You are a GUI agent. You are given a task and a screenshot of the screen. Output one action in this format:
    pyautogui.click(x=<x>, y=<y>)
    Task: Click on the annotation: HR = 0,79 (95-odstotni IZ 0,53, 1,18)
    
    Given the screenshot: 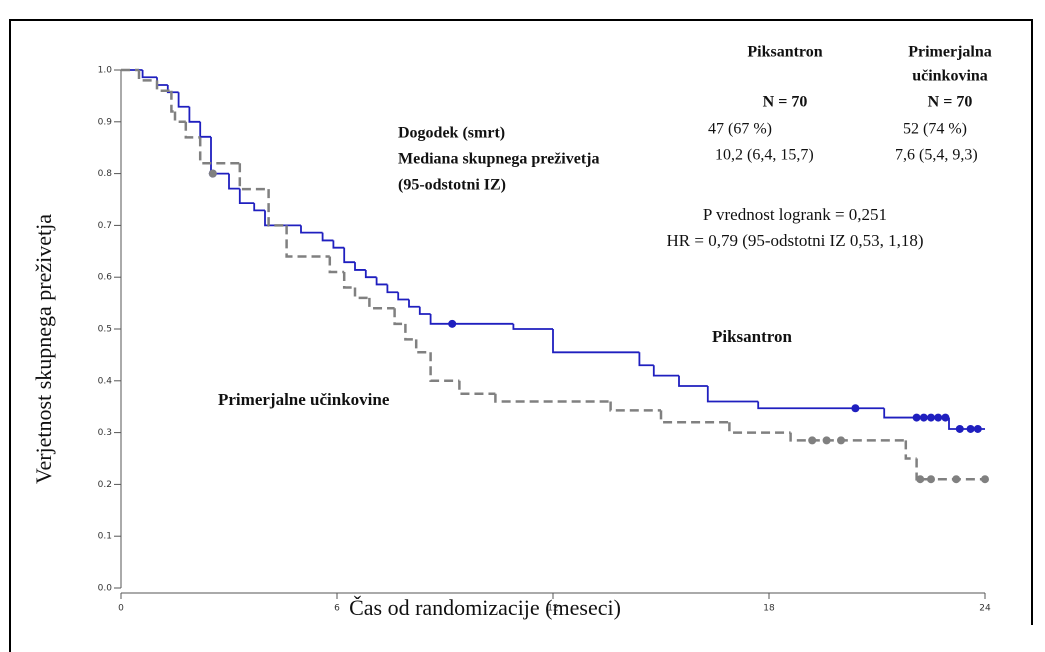 What is the action you would take?
    pyautogui.click(x=794, y=240)
    